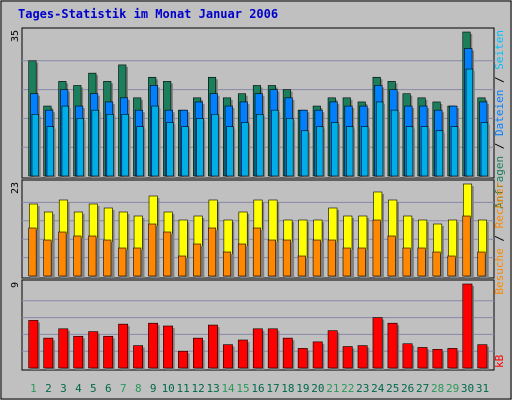 This screenshot has height=400, width=512. Describe the element at coordinates (15, 285) in the screenshot. I see `panel-max-label-kbytes: 9` at that location.